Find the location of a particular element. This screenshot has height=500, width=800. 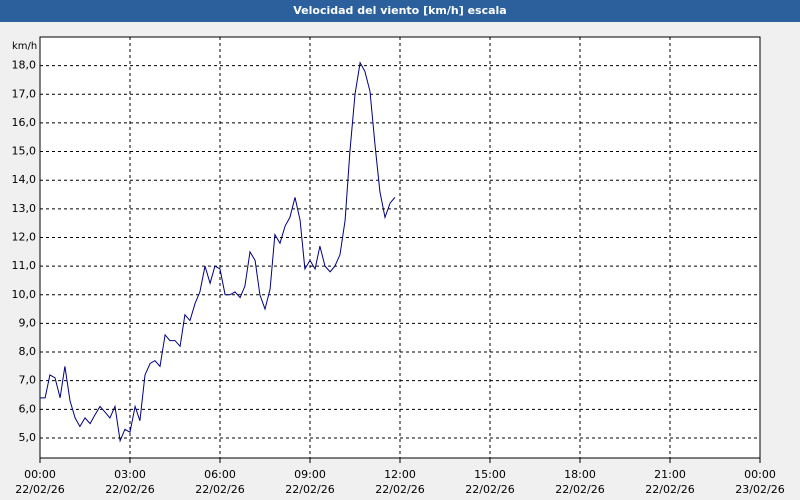

x-tick-label: 15:00 is located at coordinates (490, 474).